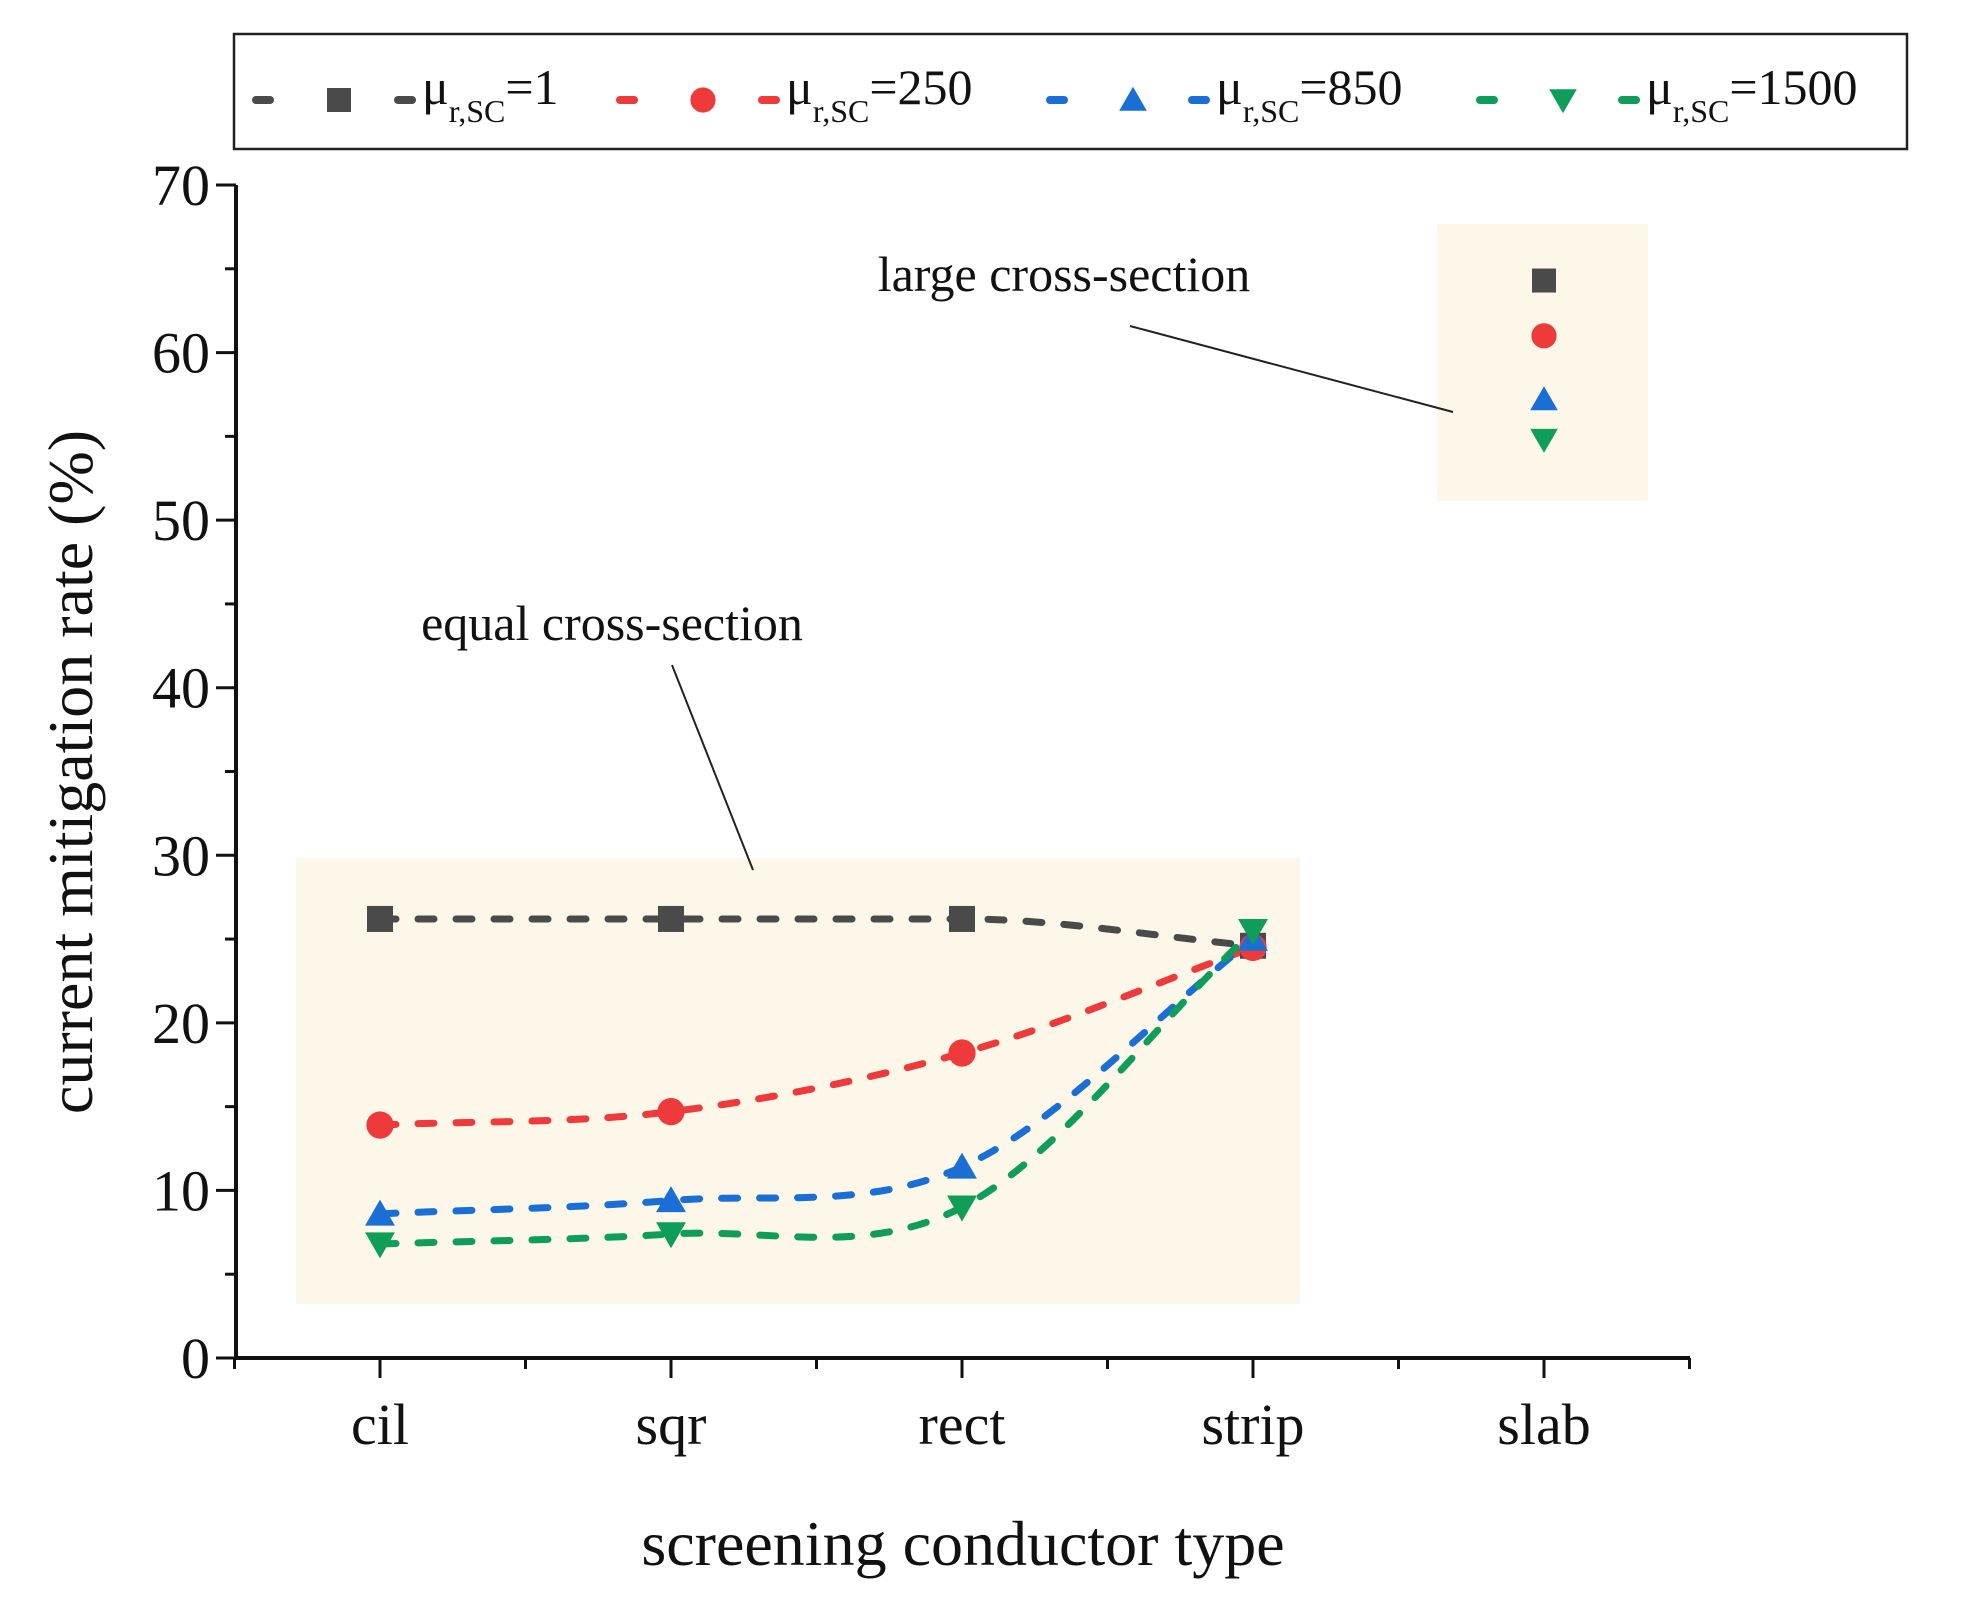  What do you see at coordinates (1253, 931) in the screenshot?
I see `data-point-3-strip` at bounding box center [1253, 931].